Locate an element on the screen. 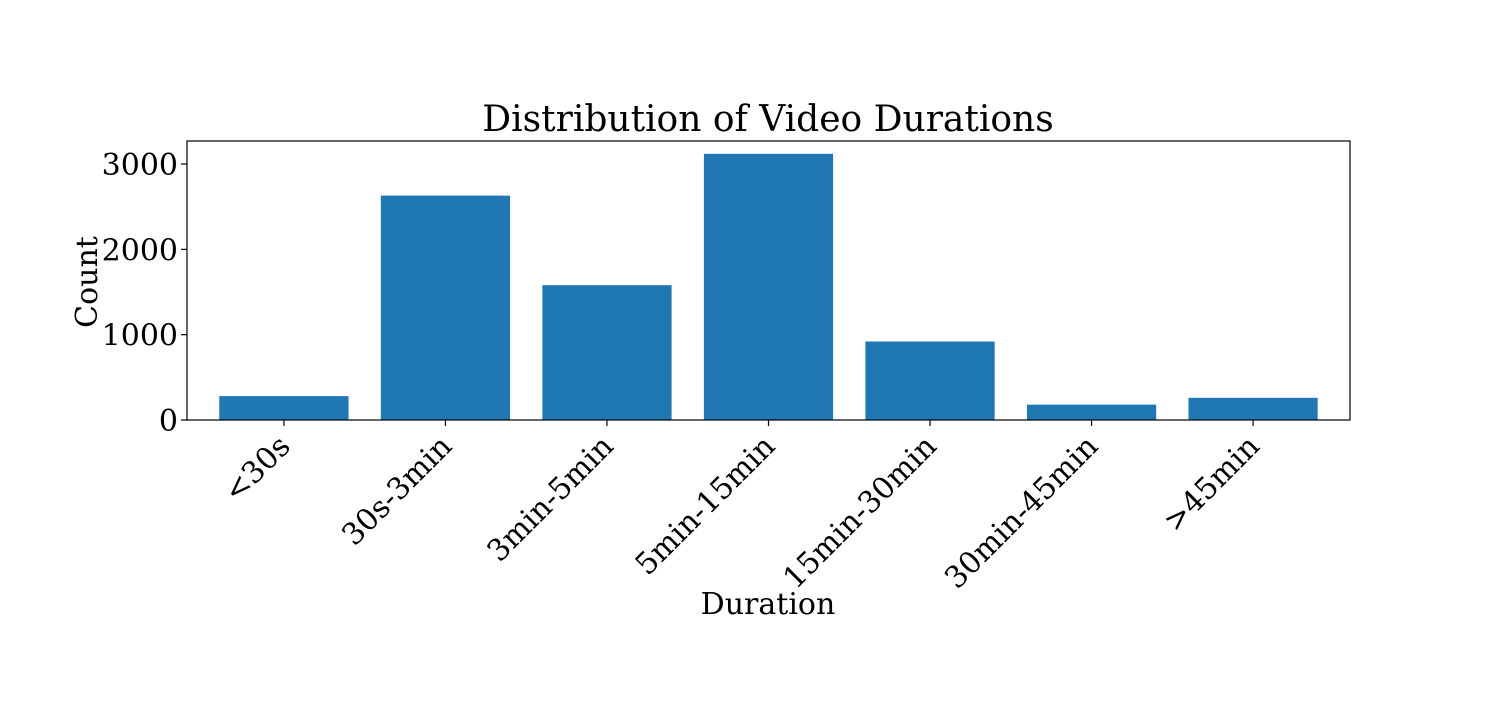 This screenshot has height=704, width=1500. x-tick-label-0: <30s is located at coordinates (257, 469).